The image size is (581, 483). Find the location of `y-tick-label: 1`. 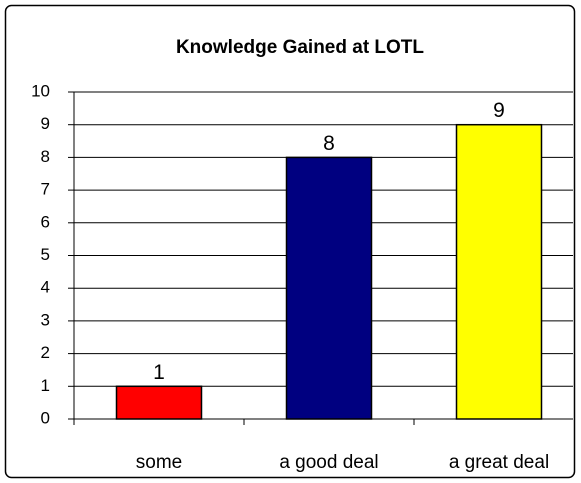

y-tick-label: 1 is located at coordinates (45, 385).